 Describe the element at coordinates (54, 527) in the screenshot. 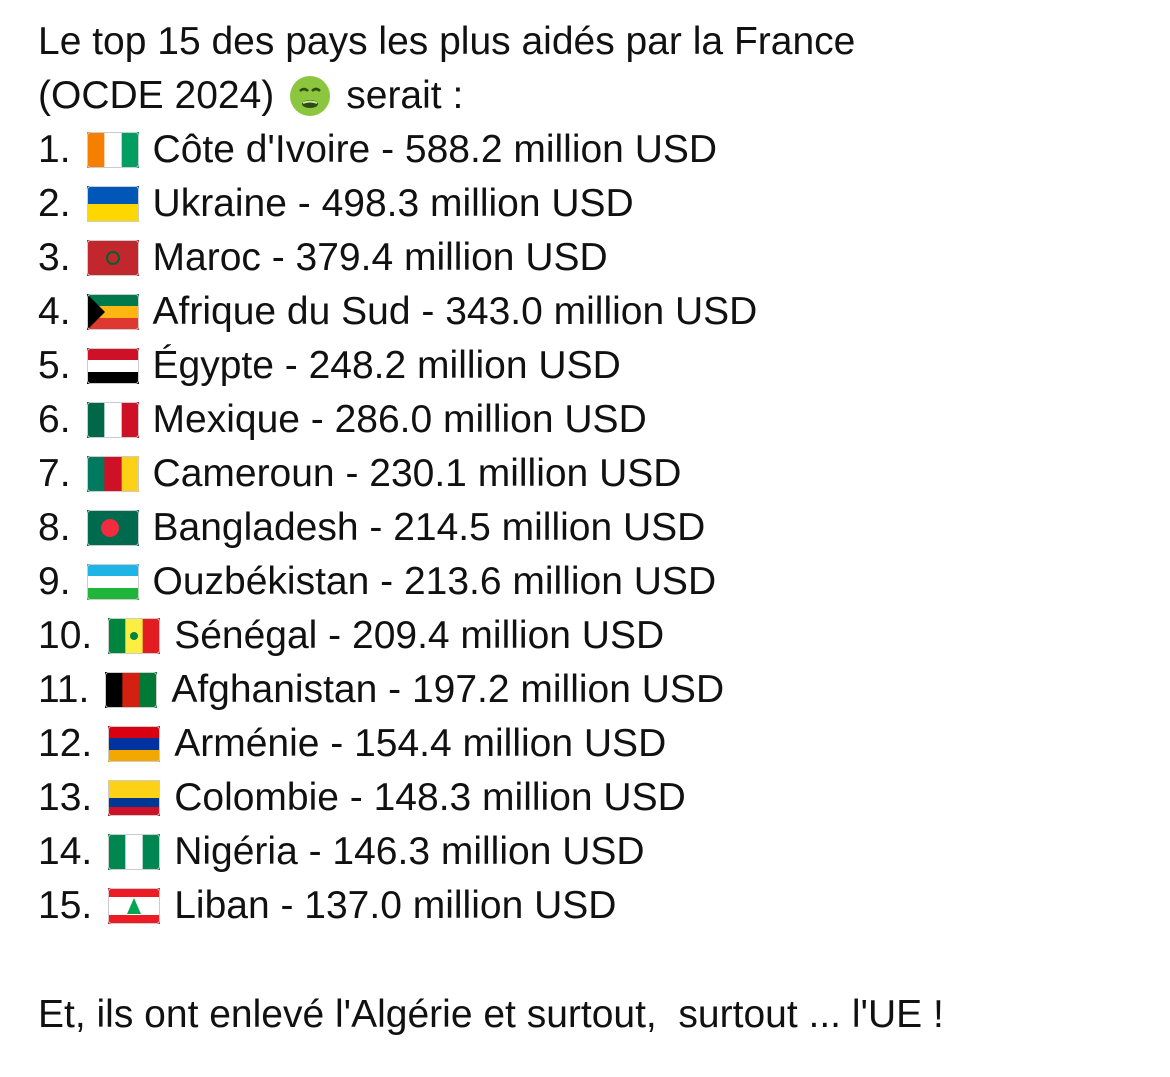

I see `rank: 8.` at that location.